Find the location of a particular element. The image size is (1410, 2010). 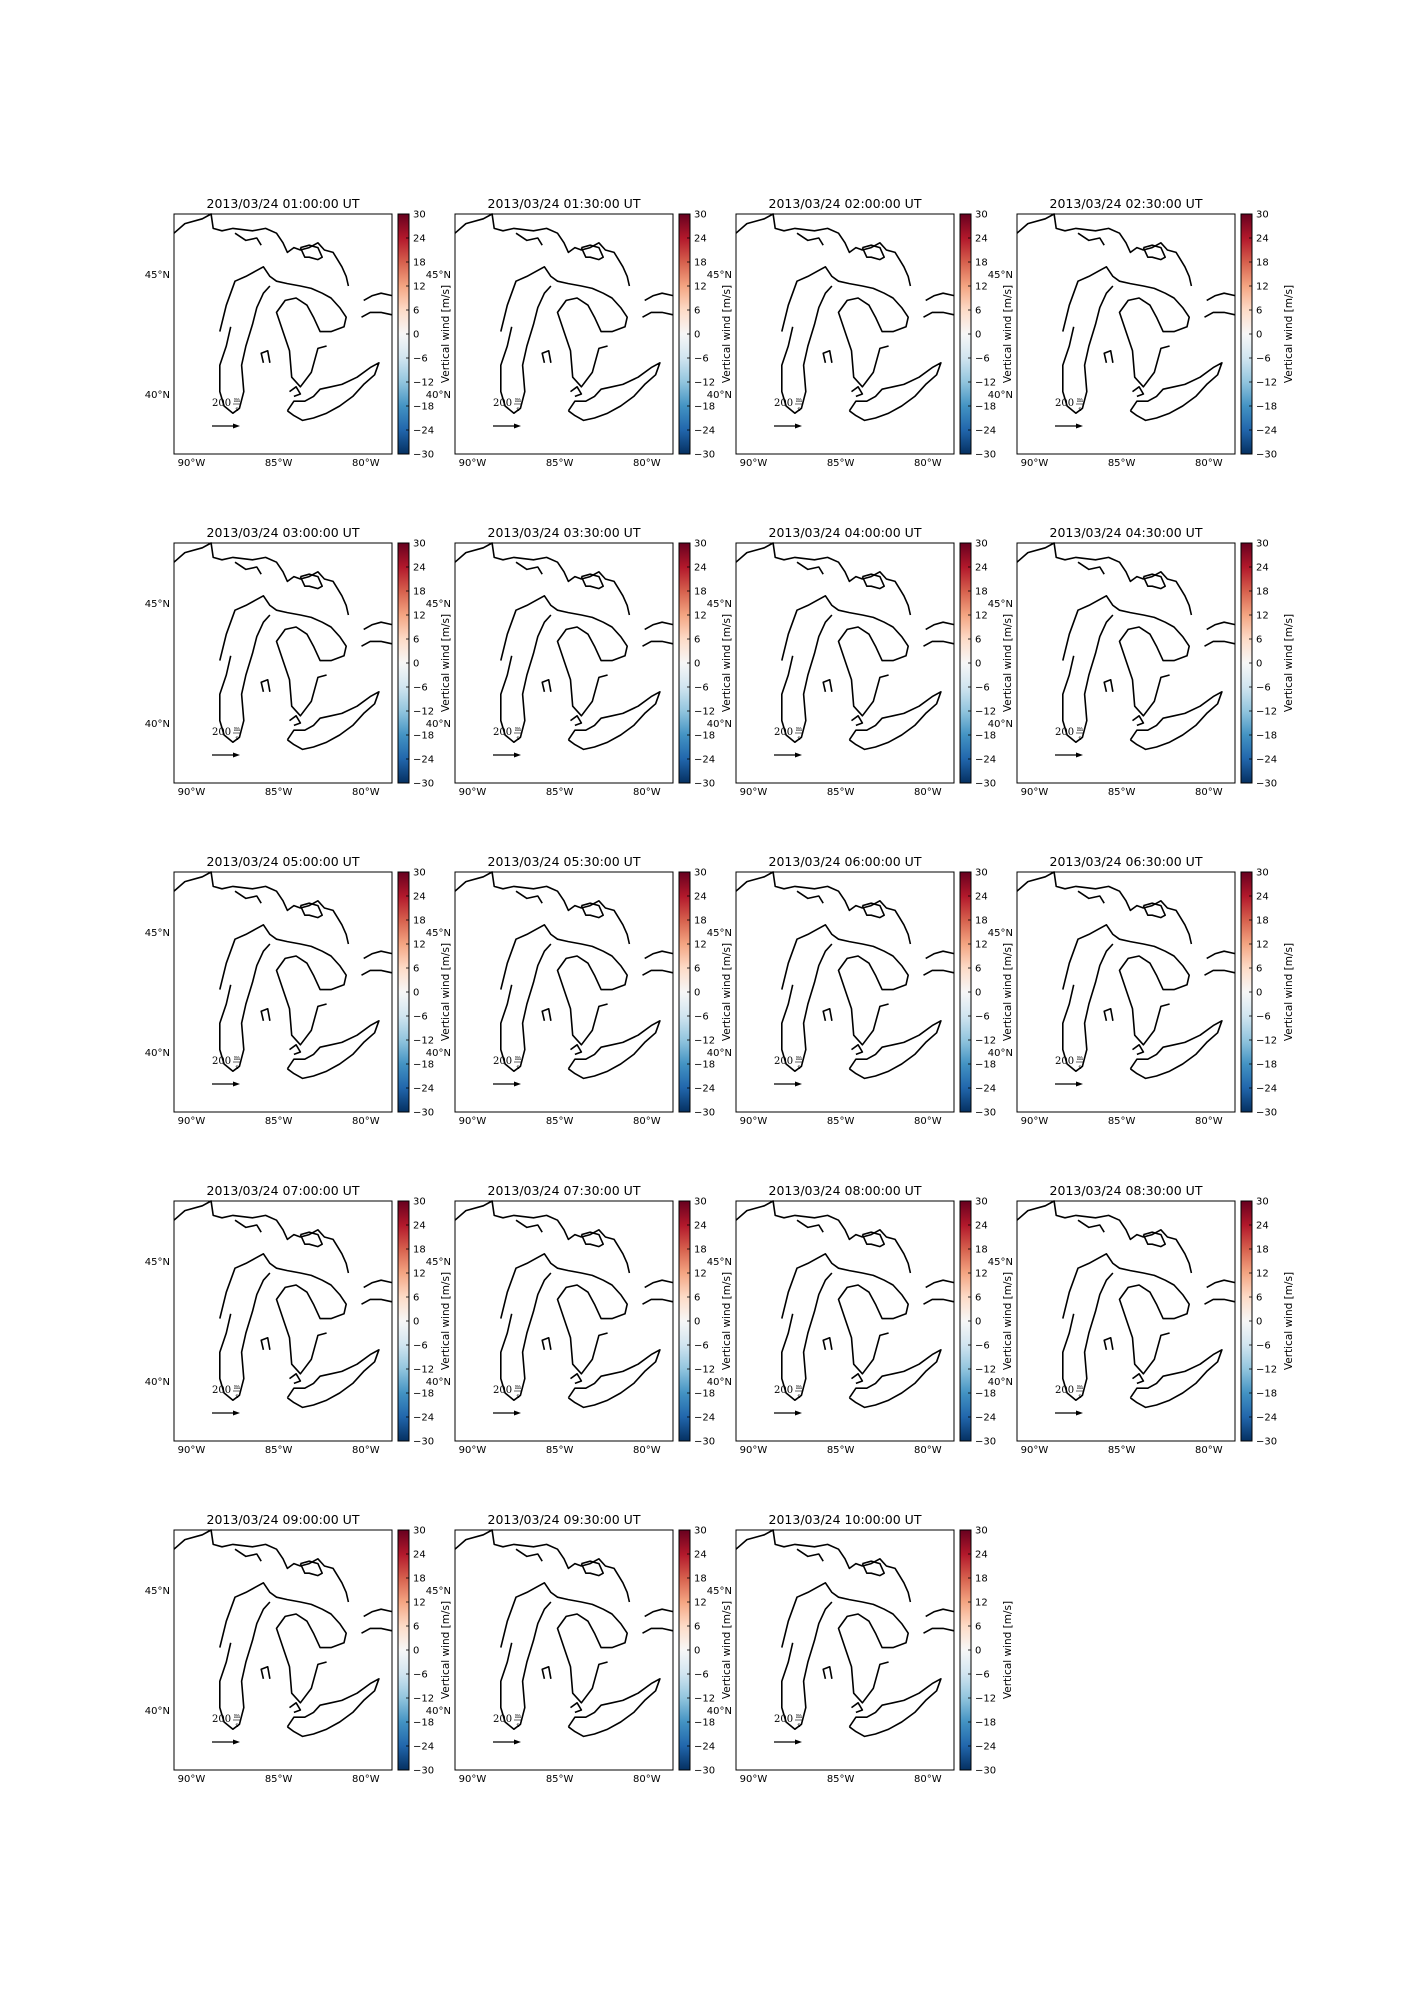

x-tick-label: 80°W is located at coordinates (928, 463).